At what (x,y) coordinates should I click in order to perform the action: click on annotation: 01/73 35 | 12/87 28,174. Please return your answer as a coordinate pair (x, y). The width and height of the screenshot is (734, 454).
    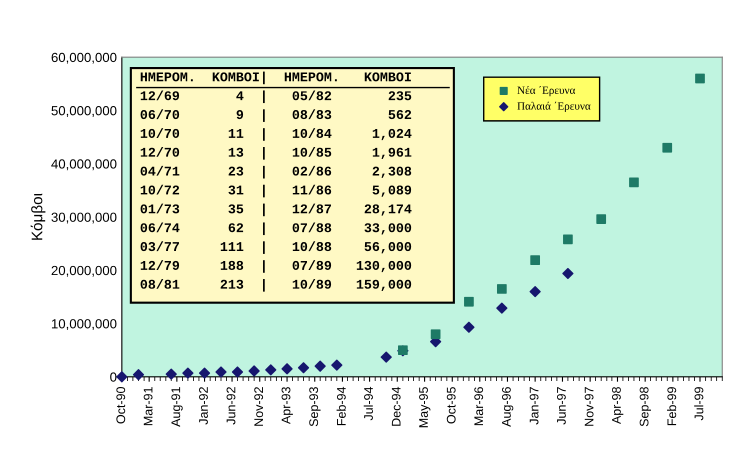
    Looking at the image, I should click on (276, 210).